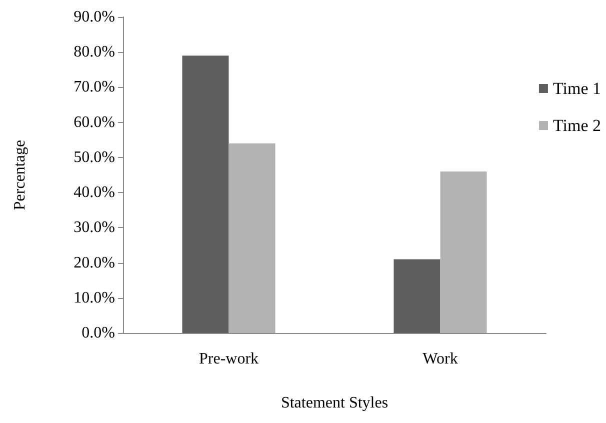  Describe the element at coordinates (94, 297) in the screenshot. I see `y-tick-label: 10.0%` at that location.